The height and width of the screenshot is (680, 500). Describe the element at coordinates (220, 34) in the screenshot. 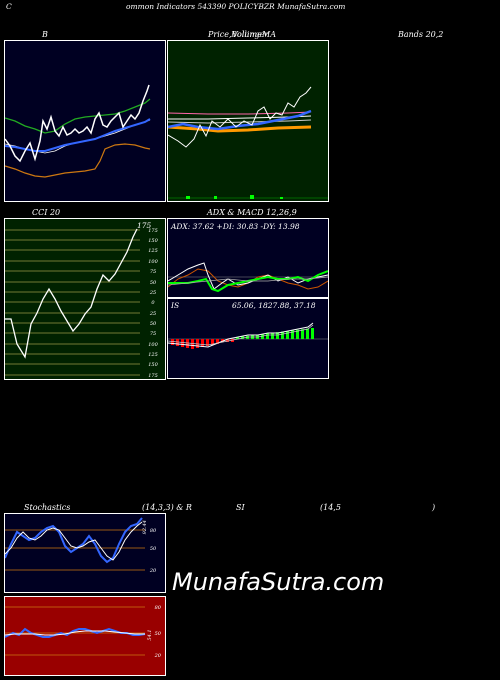

I see `label-price: Price,` at that location.